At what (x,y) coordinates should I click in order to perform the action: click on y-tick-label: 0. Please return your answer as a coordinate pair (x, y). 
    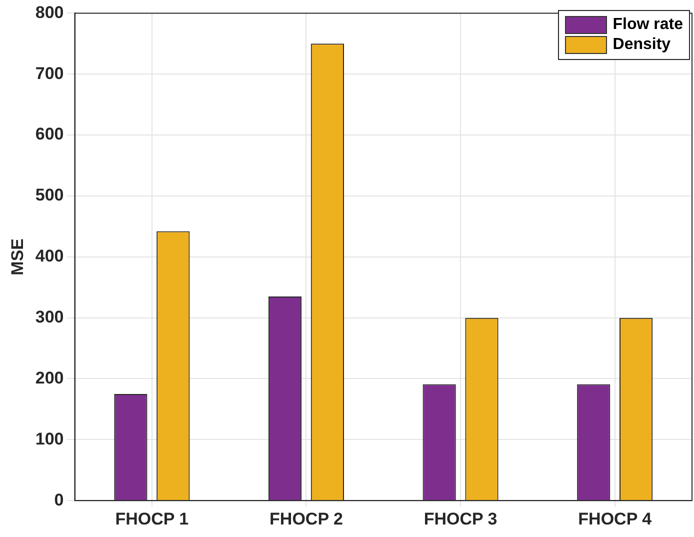
    Looking at the image, I should click on (59, 500).